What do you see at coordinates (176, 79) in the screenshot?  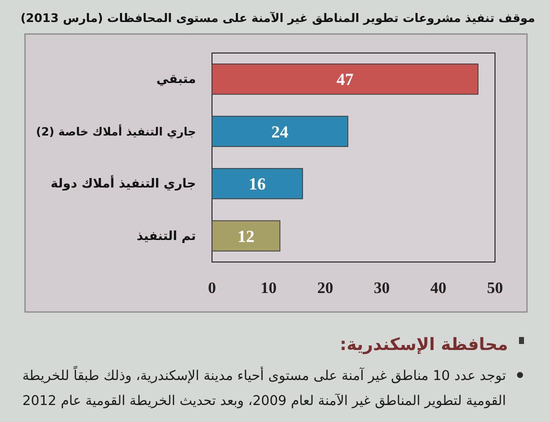 I see `y-tick-label: متبقي` at bounding box center [176, 79].